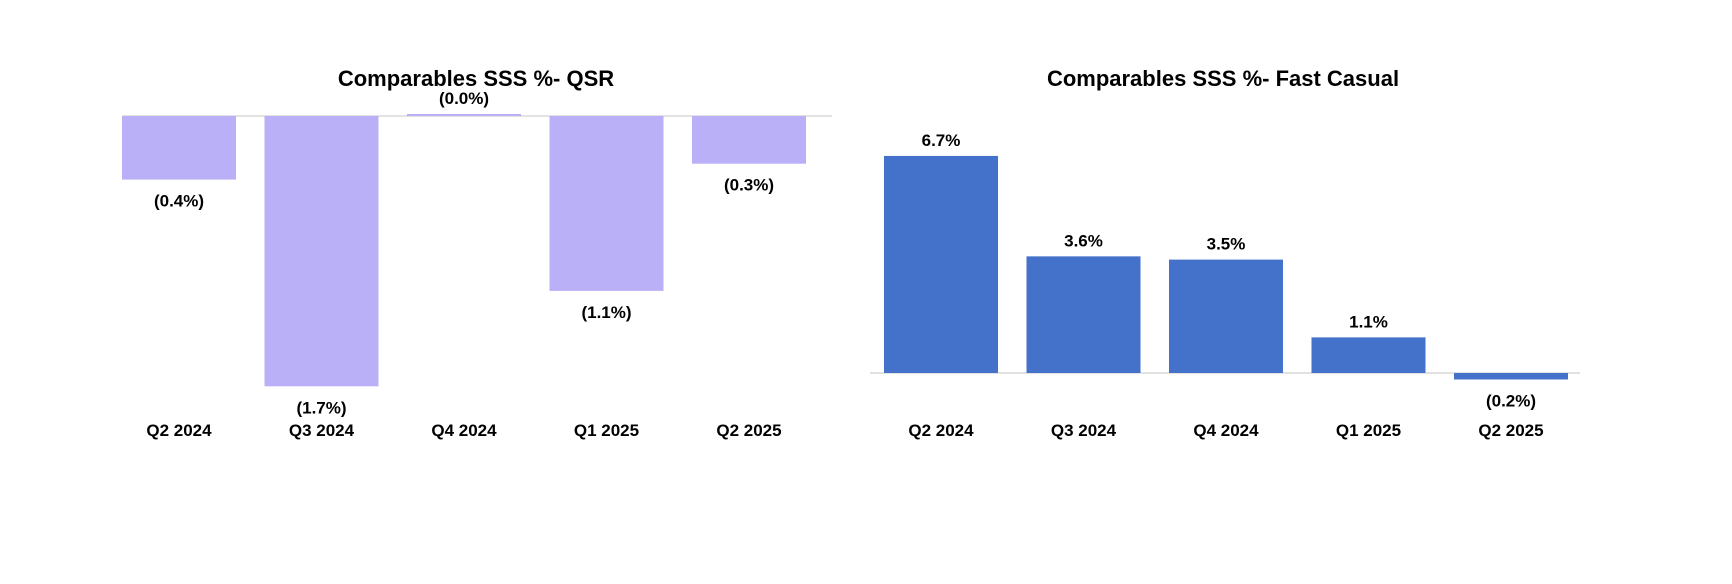  Describe the element at coordinates (941, 140) in the screenshot. I see `data-label: 6.7%` at that location.